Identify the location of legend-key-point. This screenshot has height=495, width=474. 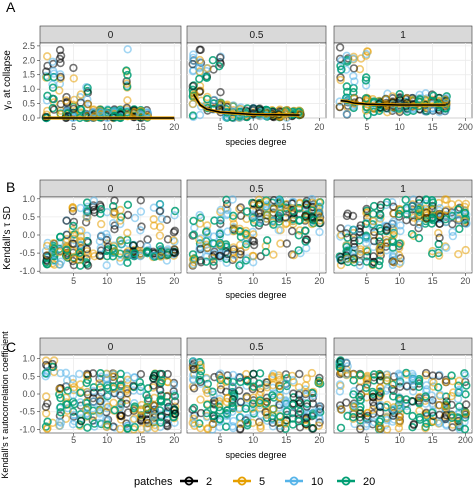
(346, 481).